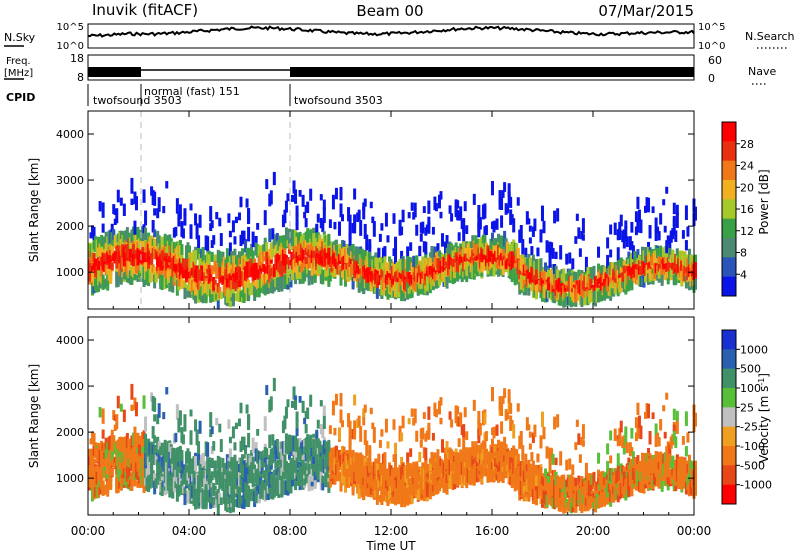  I want to click on colorbar-cell, so click(729, 170).